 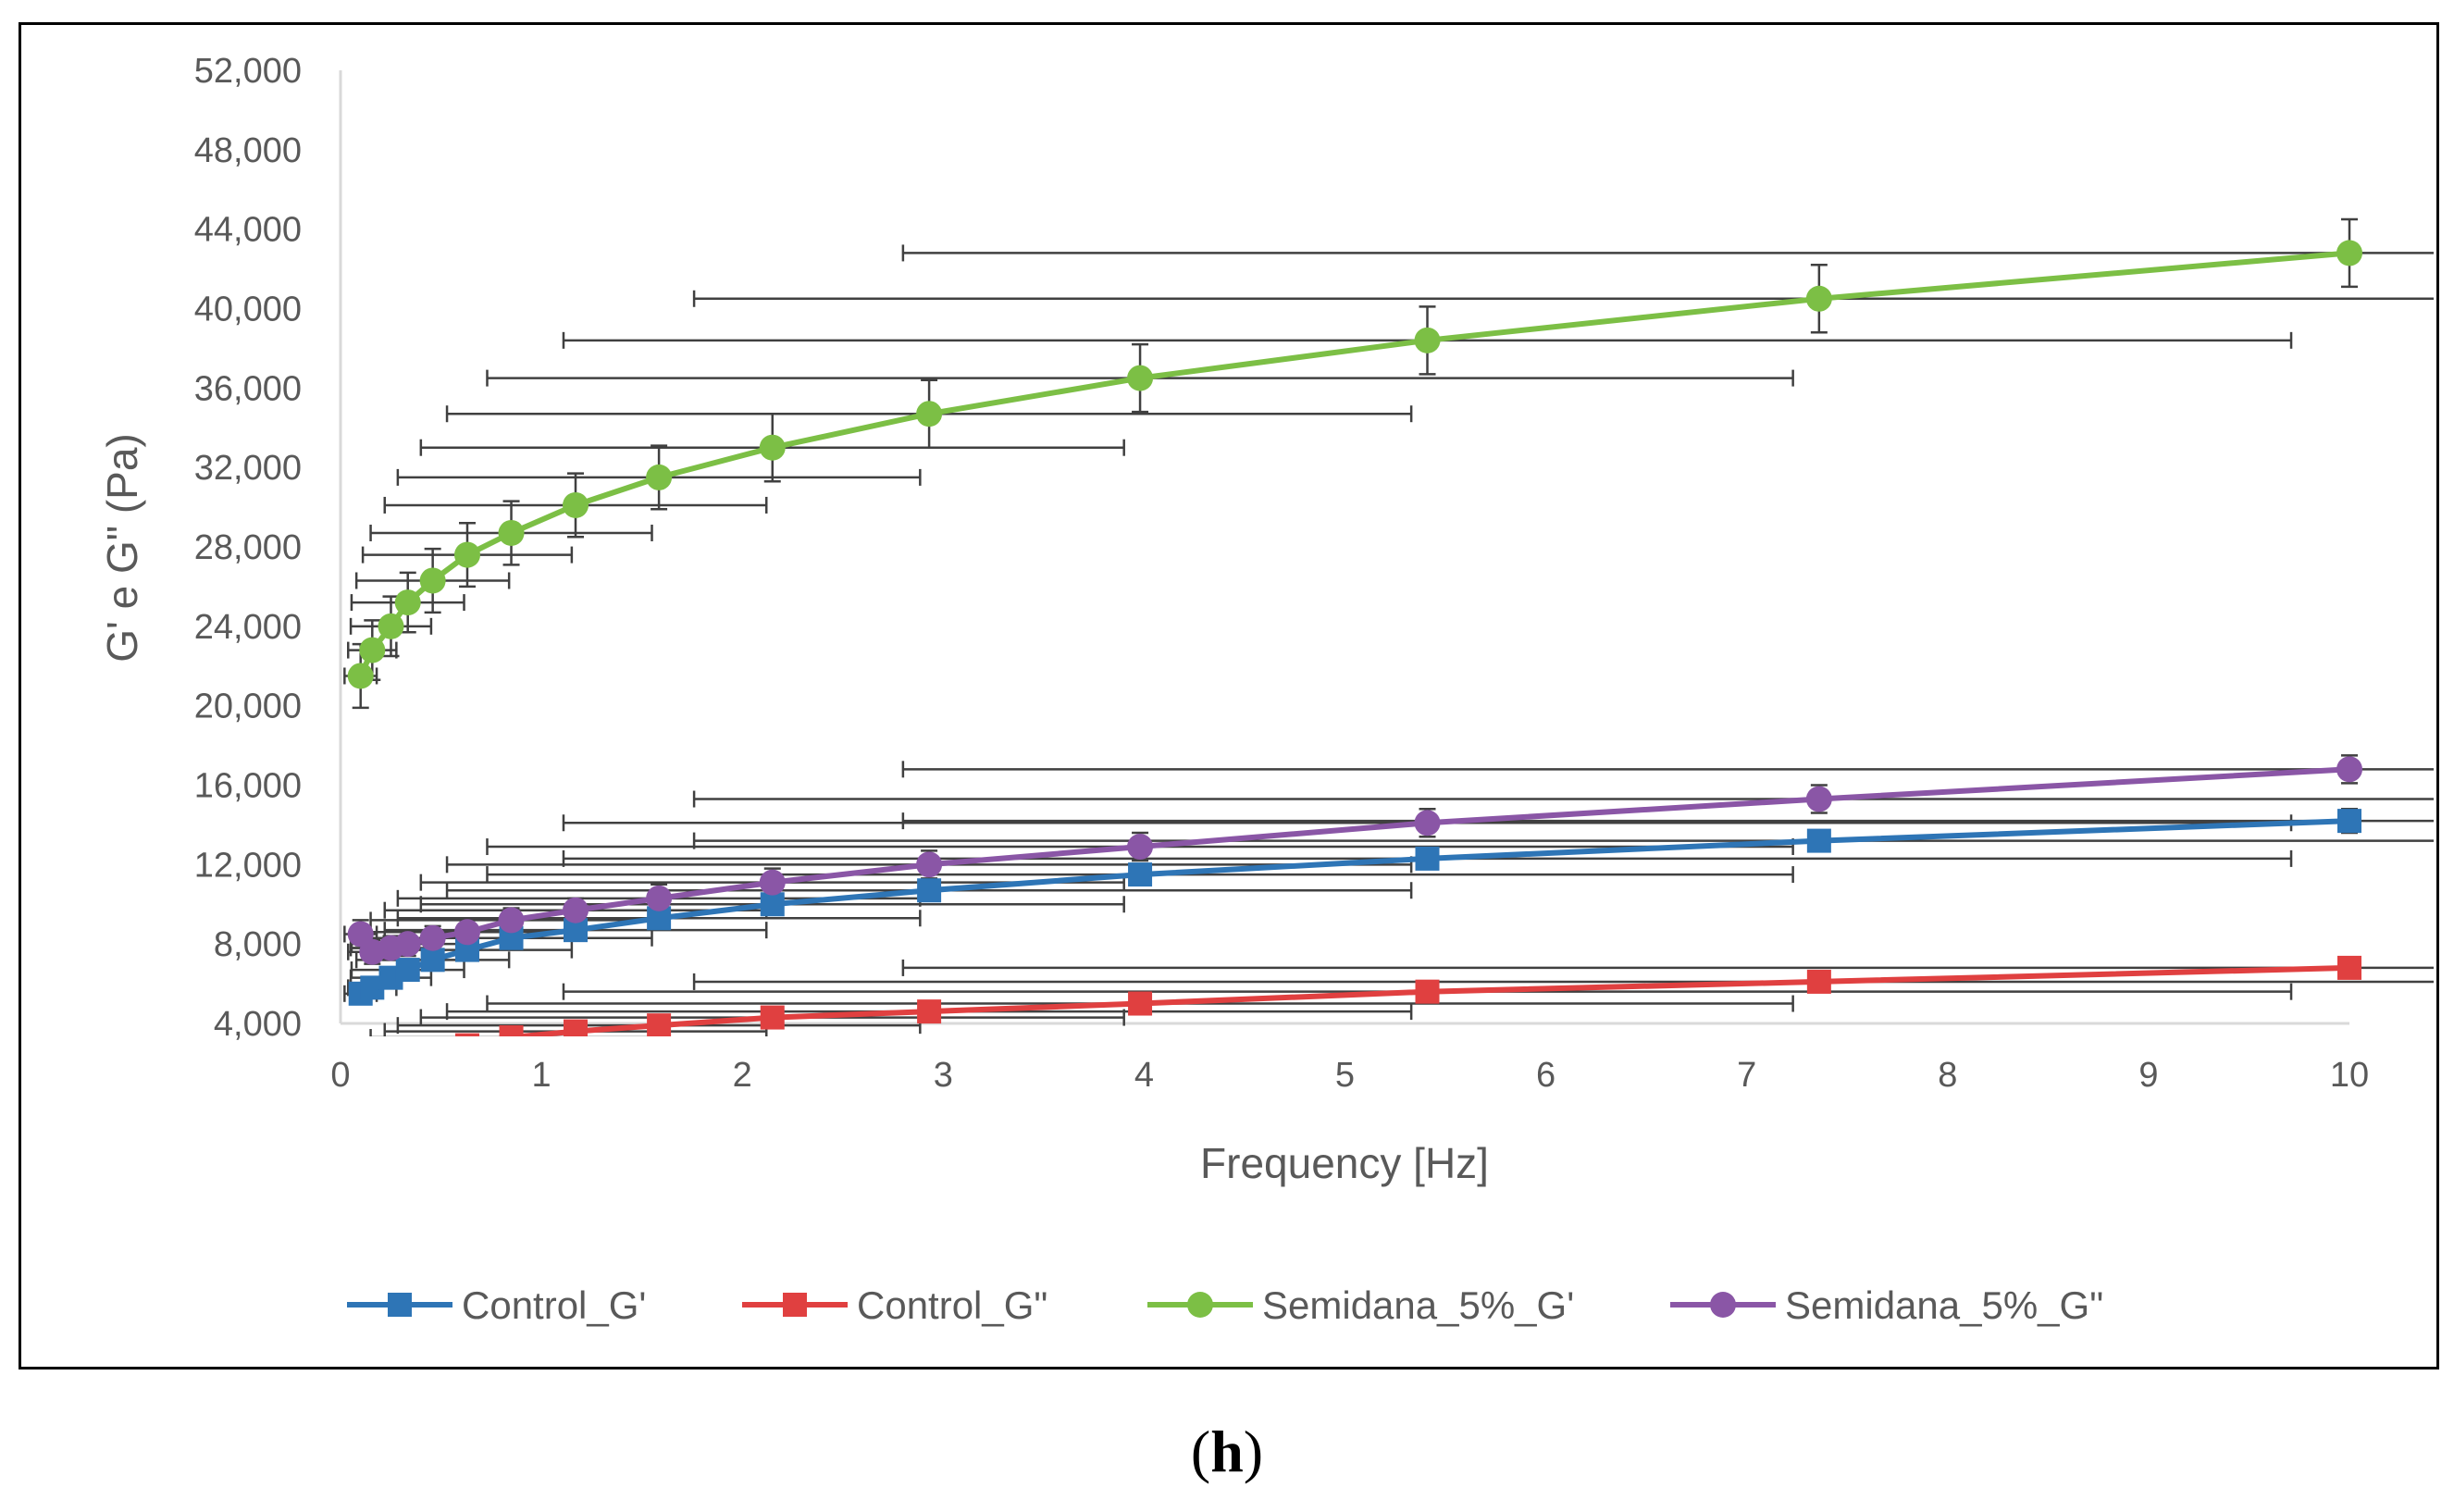 I want to click on legend-label: Control_G', so click(x=554, y=1305).